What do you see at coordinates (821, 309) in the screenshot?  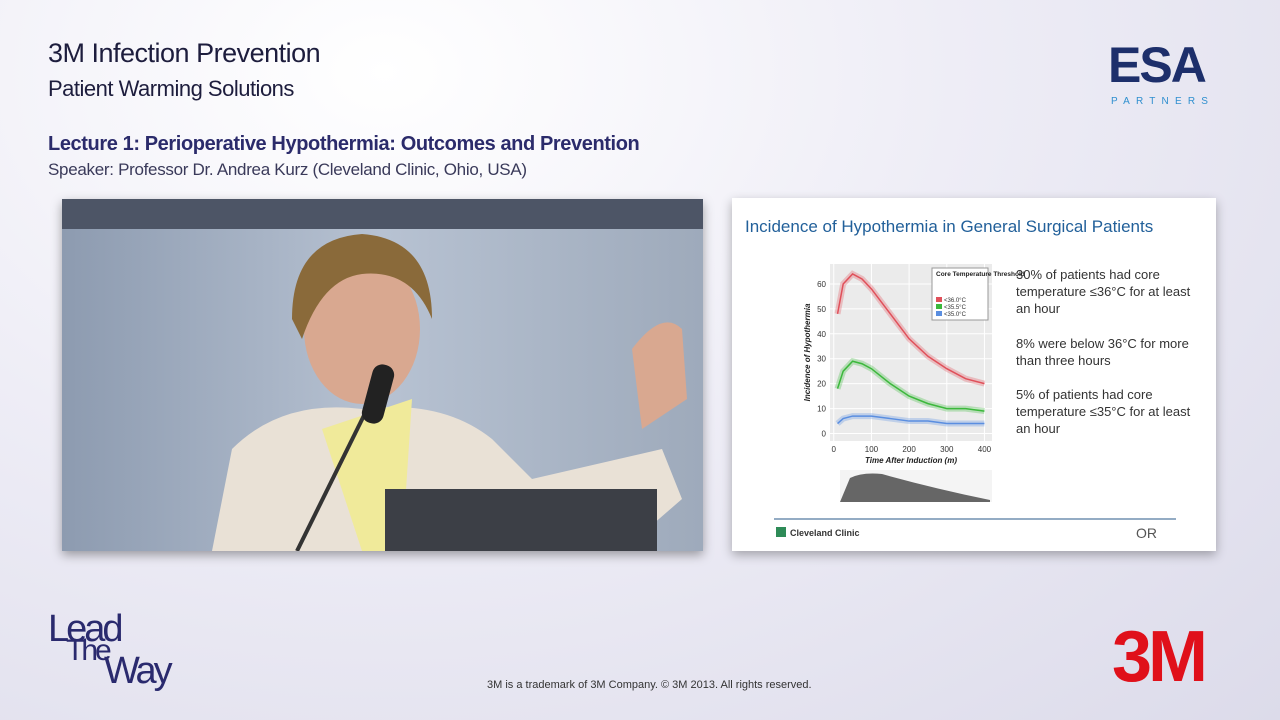 I see `y-tick-label: 50` at bounding box center [821, 309].